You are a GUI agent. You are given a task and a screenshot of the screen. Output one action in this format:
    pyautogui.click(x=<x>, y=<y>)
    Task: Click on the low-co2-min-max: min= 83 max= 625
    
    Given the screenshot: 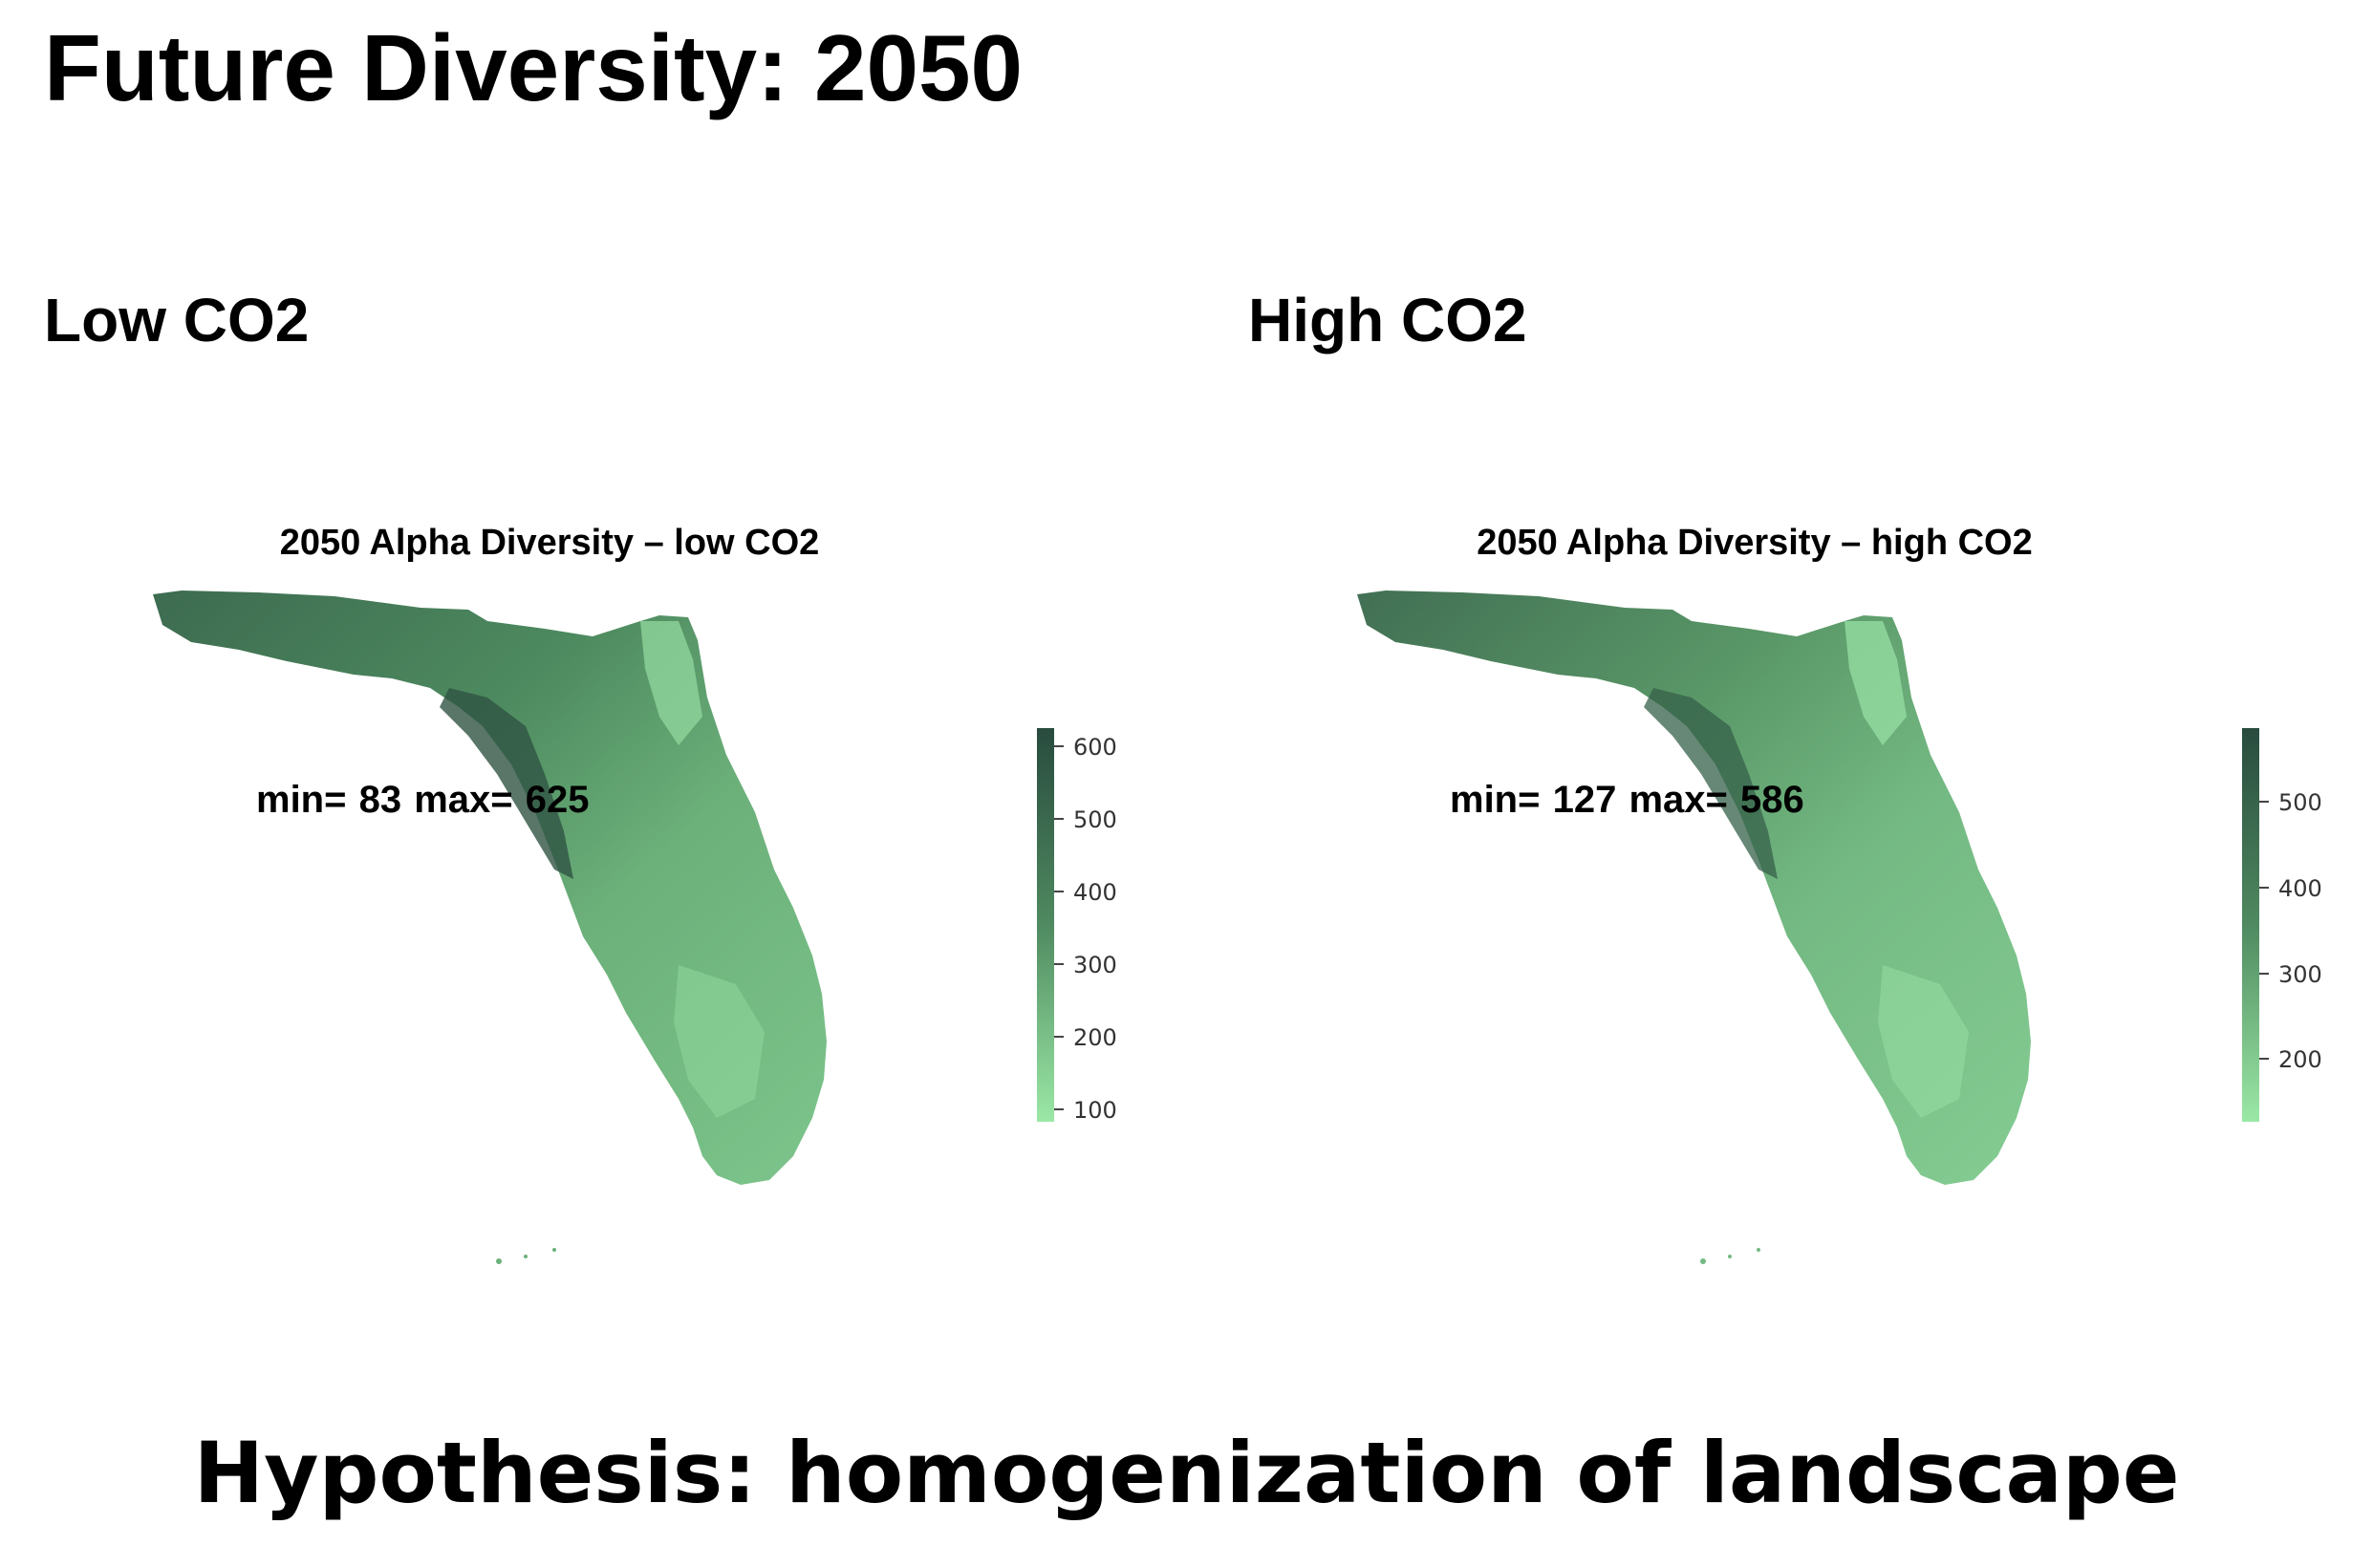 What is the action you would take?
    pyautogui.click(x=423, y=800)
    